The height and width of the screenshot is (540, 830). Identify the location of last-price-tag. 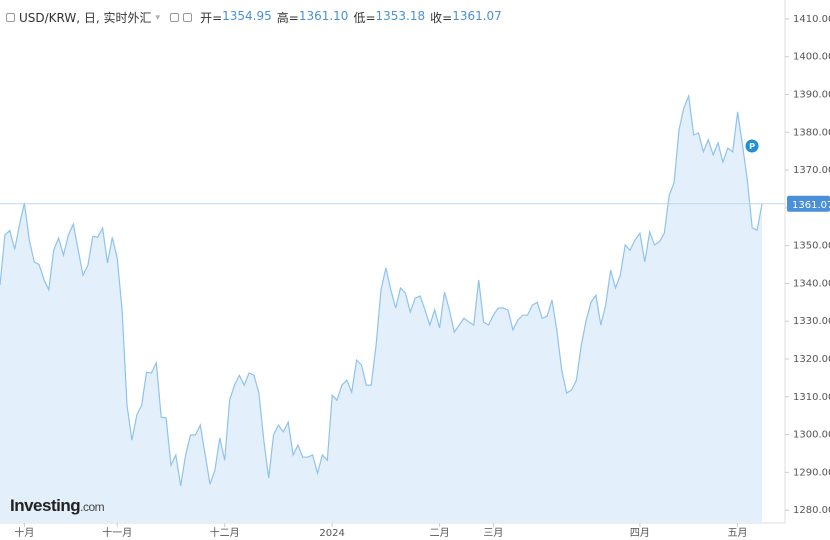
(808, 203).